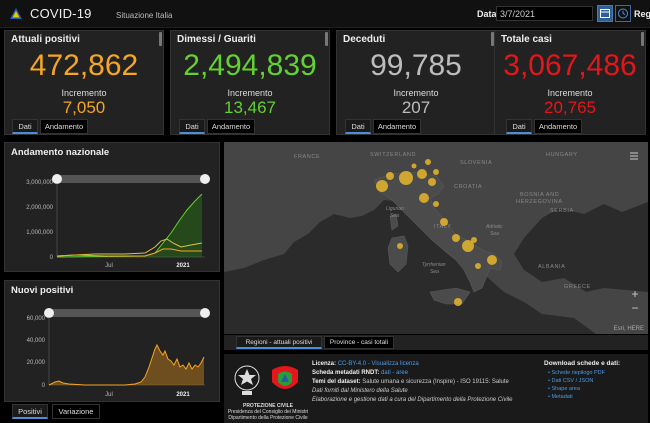 This screenshot has width=650, height=423. What do you see at coordinates (393, 155) in the screenshot?
I see `country-label: SWITZERLAND` at bounding box center [393, 155].